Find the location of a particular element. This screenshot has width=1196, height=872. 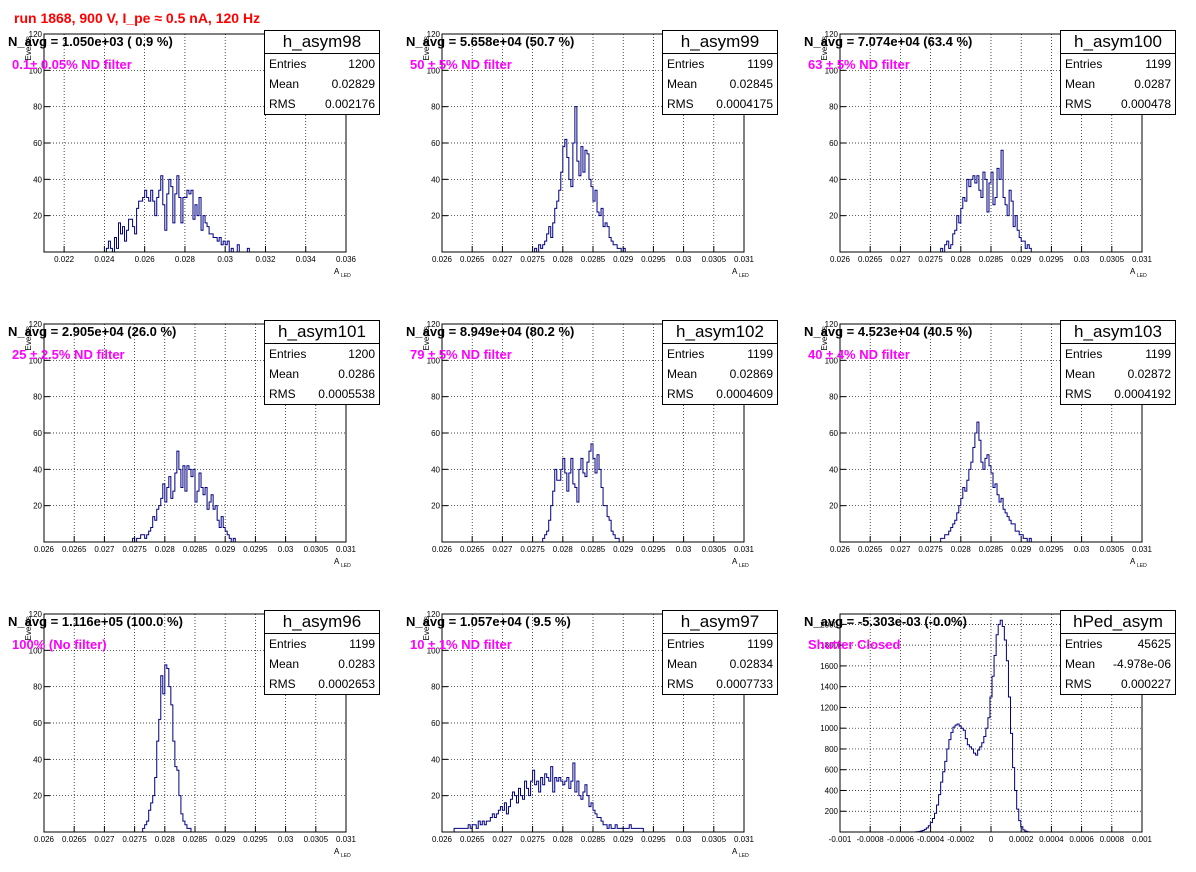

x-tick-label: 0.0002 is located at coordinates (1021, 839).